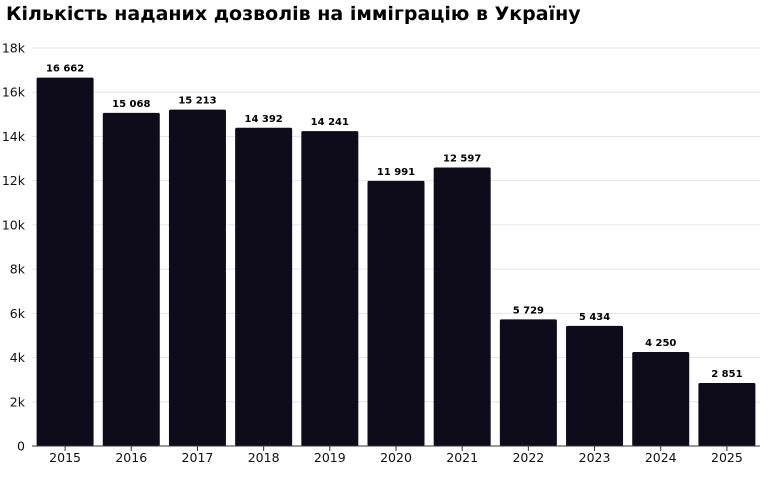 The height and width of the screenshot is (484, 768). Describe the element at coordinates (18, 269) in the screenshot. I see `y-tick-label: 8k` at that location.